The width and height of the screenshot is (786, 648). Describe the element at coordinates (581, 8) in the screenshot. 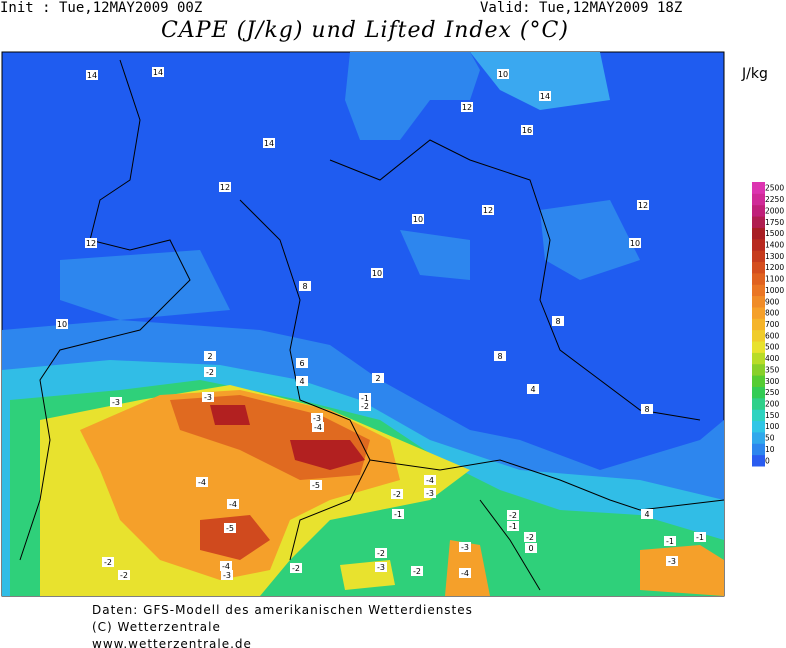

I see `valid-time: Valid: Tue,12MAY2009 18Z` at that location.